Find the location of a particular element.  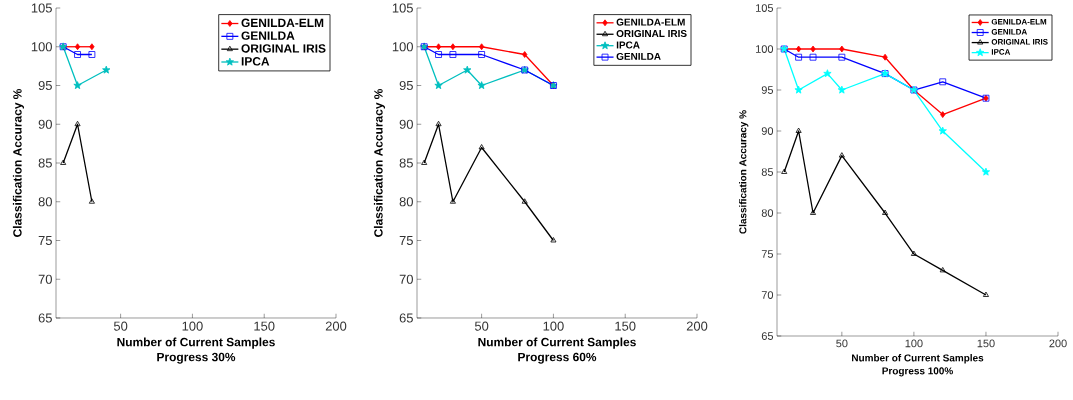

text: Progress 60% is located at coordinates (557, 358).